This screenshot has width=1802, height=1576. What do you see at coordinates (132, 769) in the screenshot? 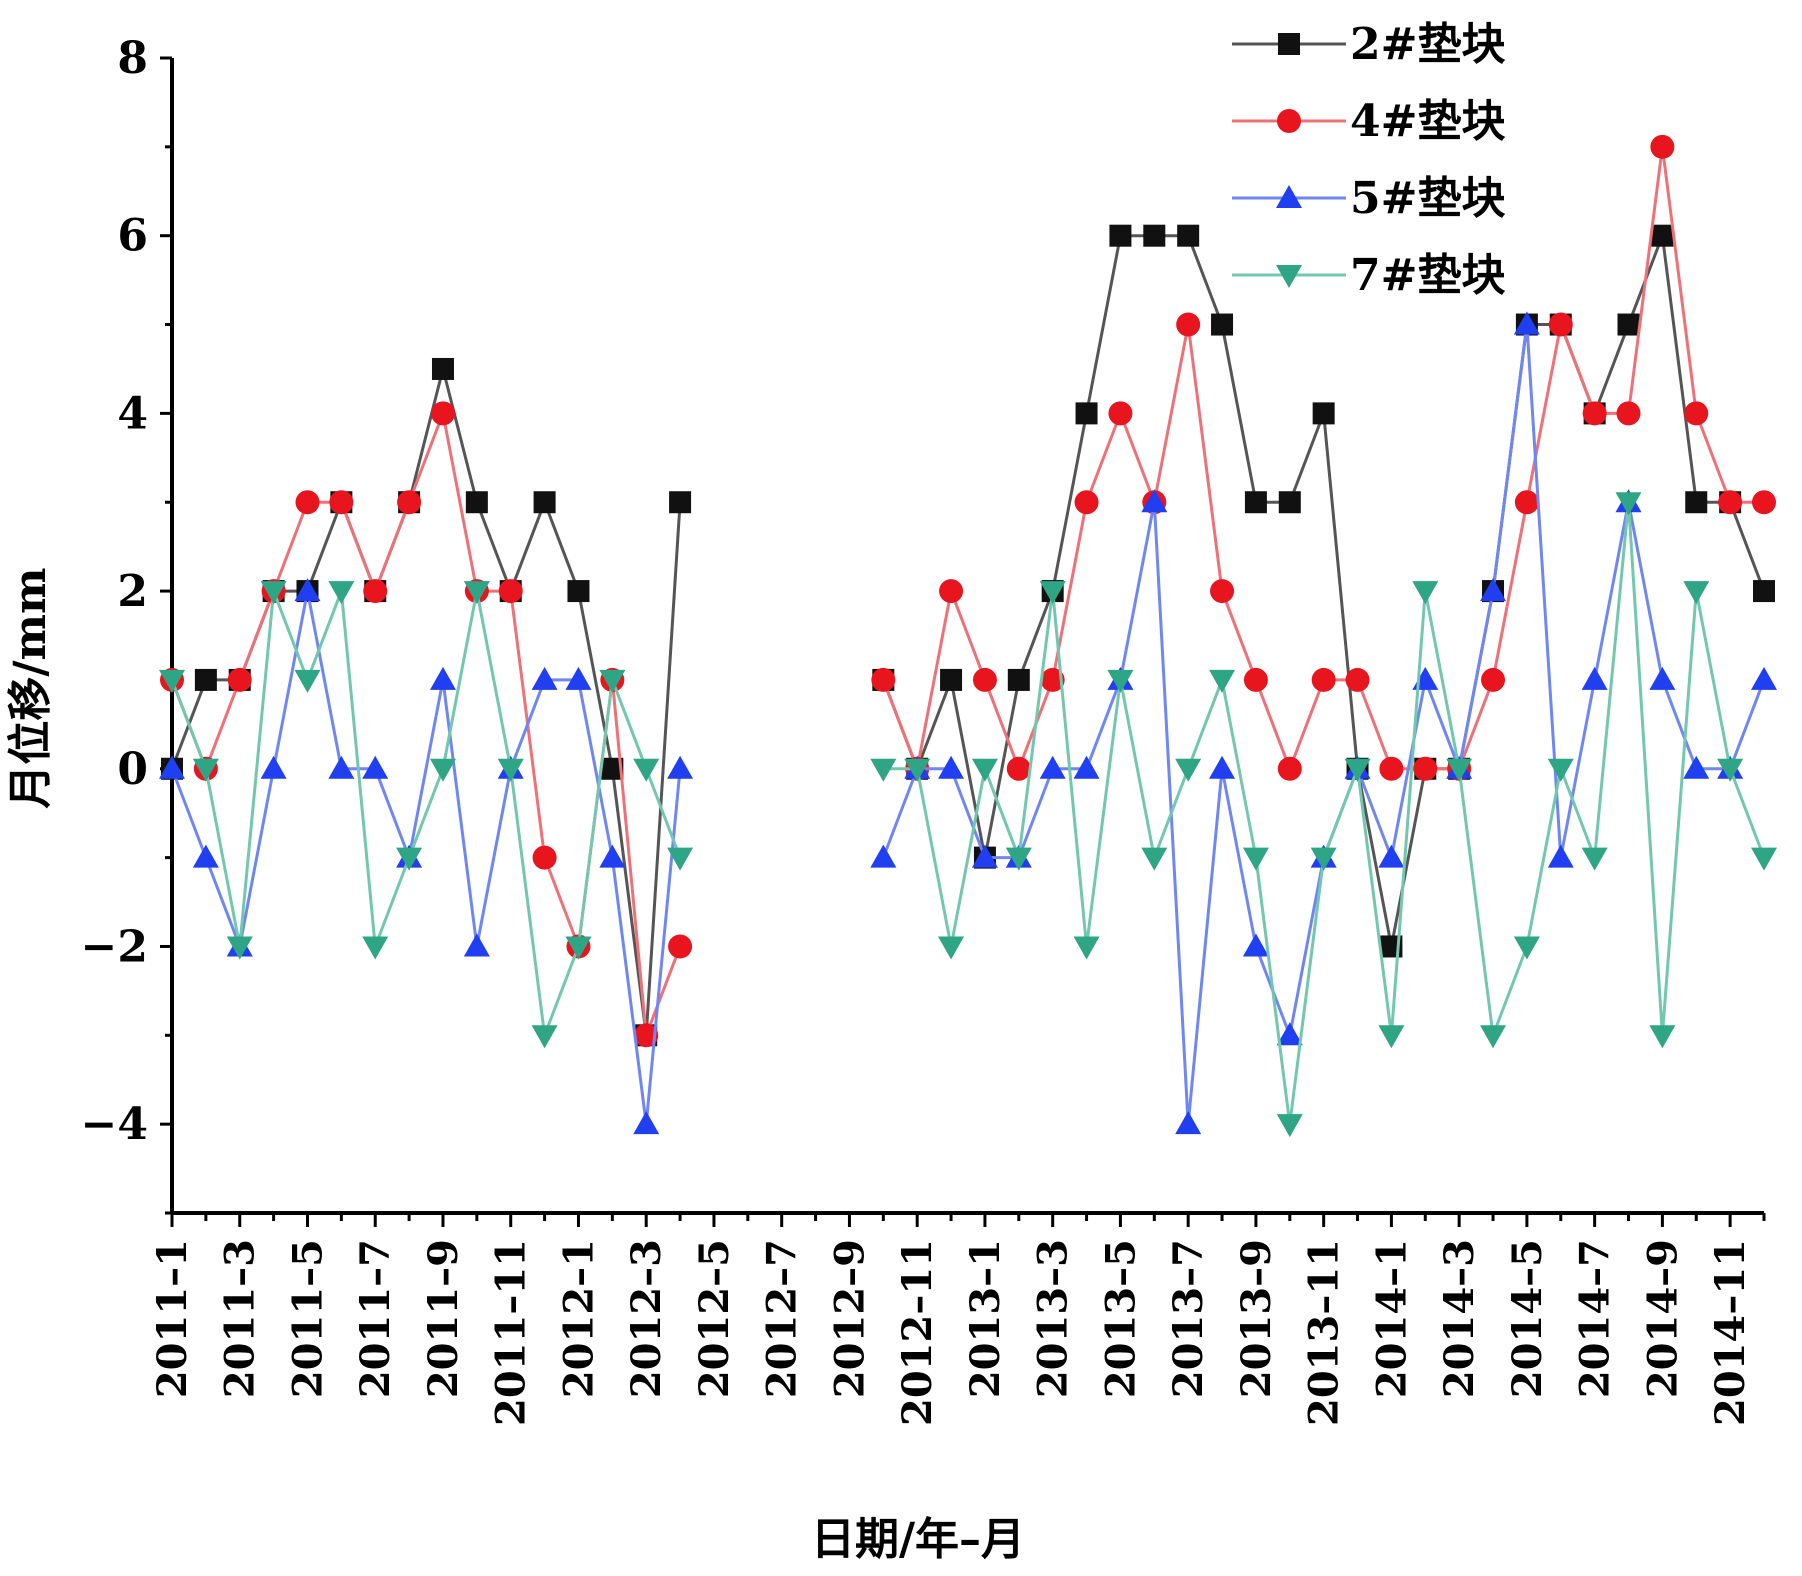
I see `y-tick-label: 0` at bounding box center [132, 769].